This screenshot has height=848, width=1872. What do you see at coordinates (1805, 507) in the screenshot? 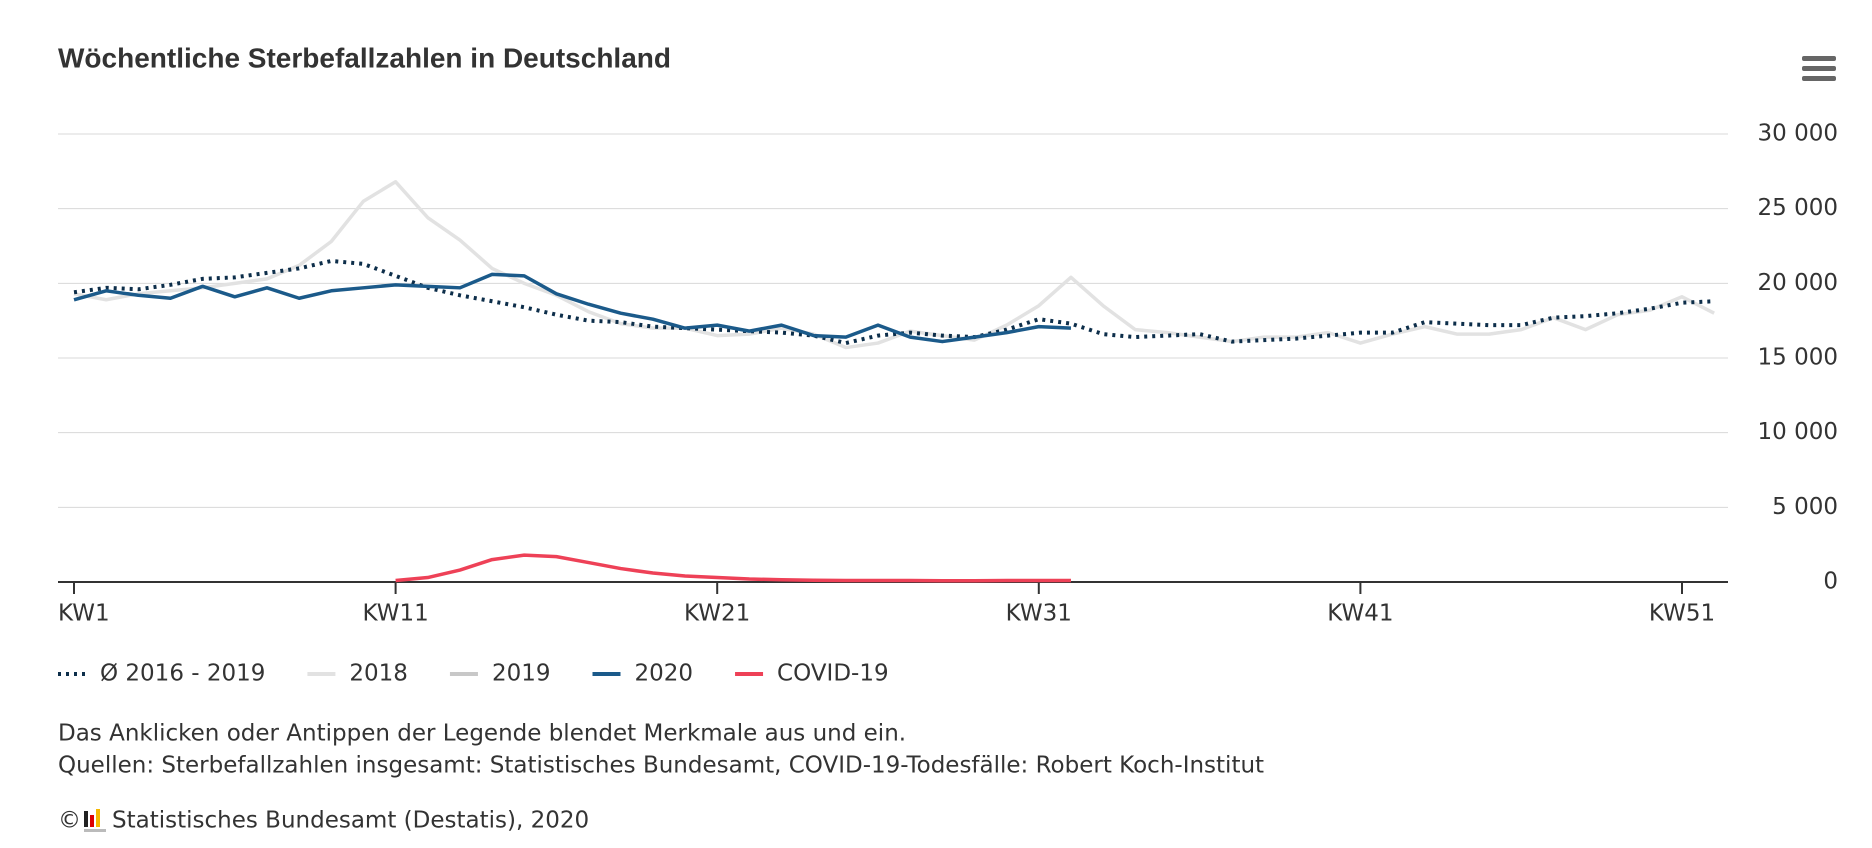
I see `y-tick-label: 5 000` at bounding box center [1805, 507].